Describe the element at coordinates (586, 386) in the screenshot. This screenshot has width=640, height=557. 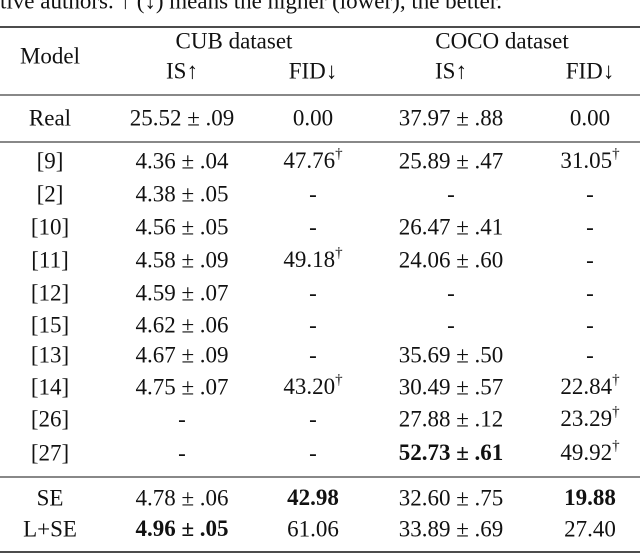
I see `cell-value: 22.84` at that location.